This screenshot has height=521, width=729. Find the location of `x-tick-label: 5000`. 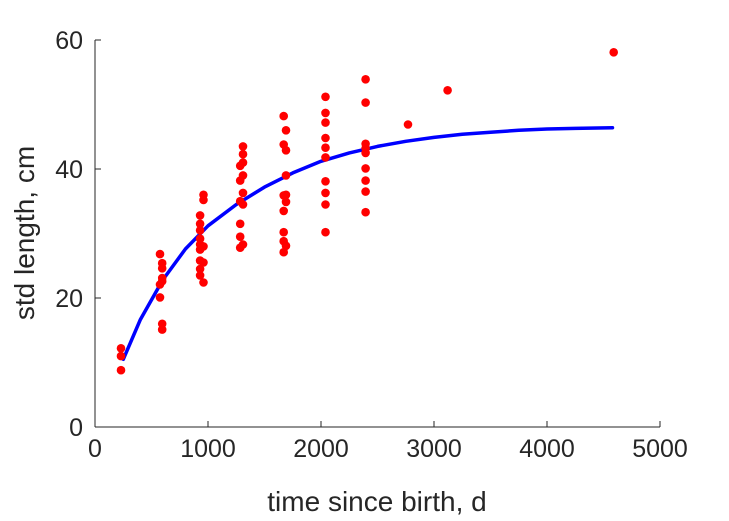

x-tick-label: 5000 is located at coordinates (660, 449).